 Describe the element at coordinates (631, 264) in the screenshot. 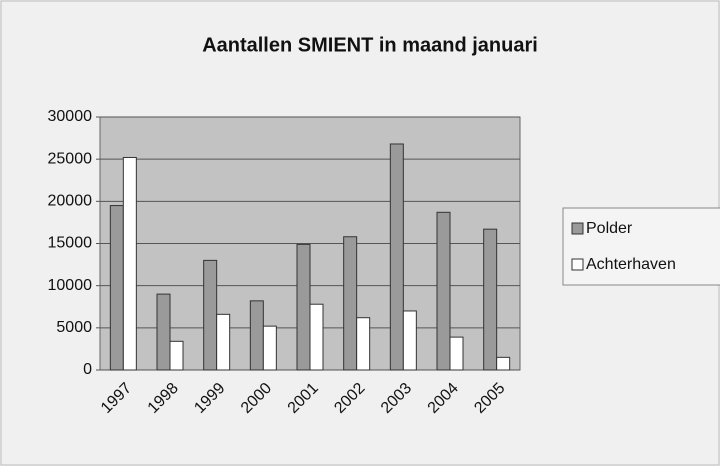

I see `legend-label: Achterhaven` at that location.